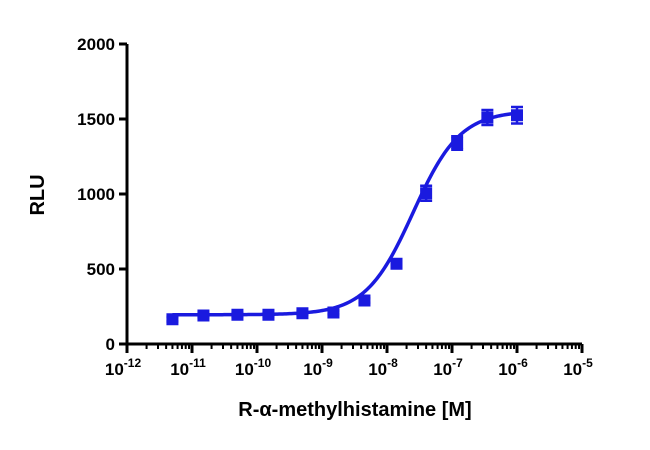 The height and width of the screenshot is (450, 650). What do you see at coordinates (354, 410) in the screenshot?
I see `x-axis-title: R-α-methylhistamine [M]` at bounding box center [354, 410].